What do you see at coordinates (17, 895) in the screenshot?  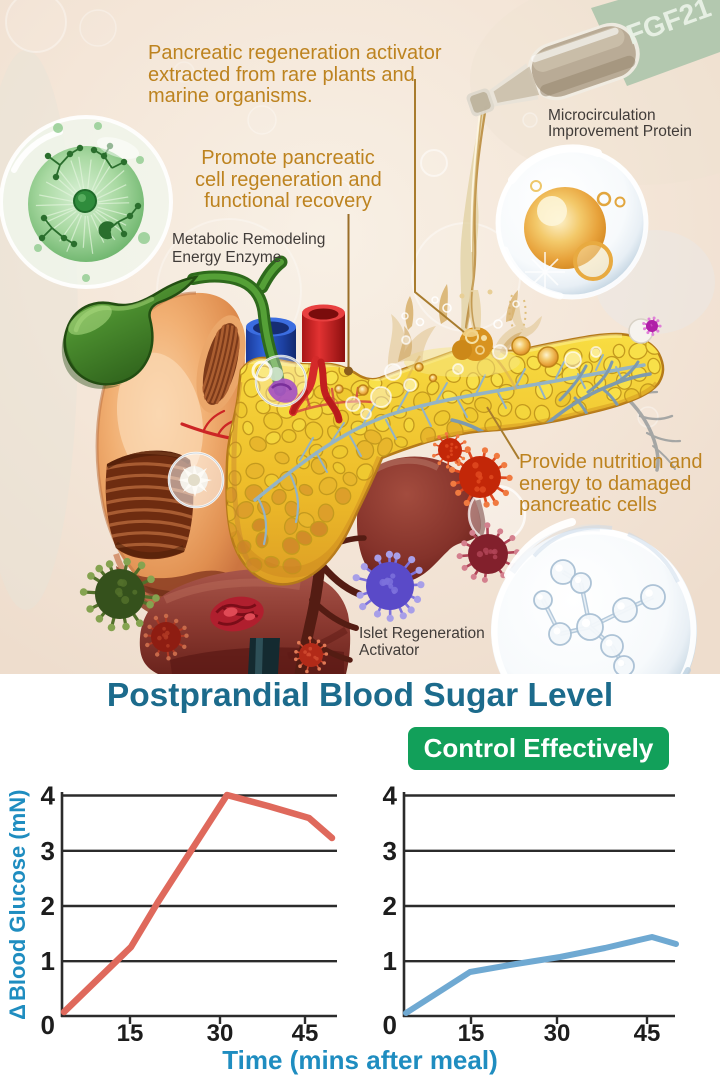 I see `svg-text: Blood Glucose (mN)` at bounding box center [17, 895].